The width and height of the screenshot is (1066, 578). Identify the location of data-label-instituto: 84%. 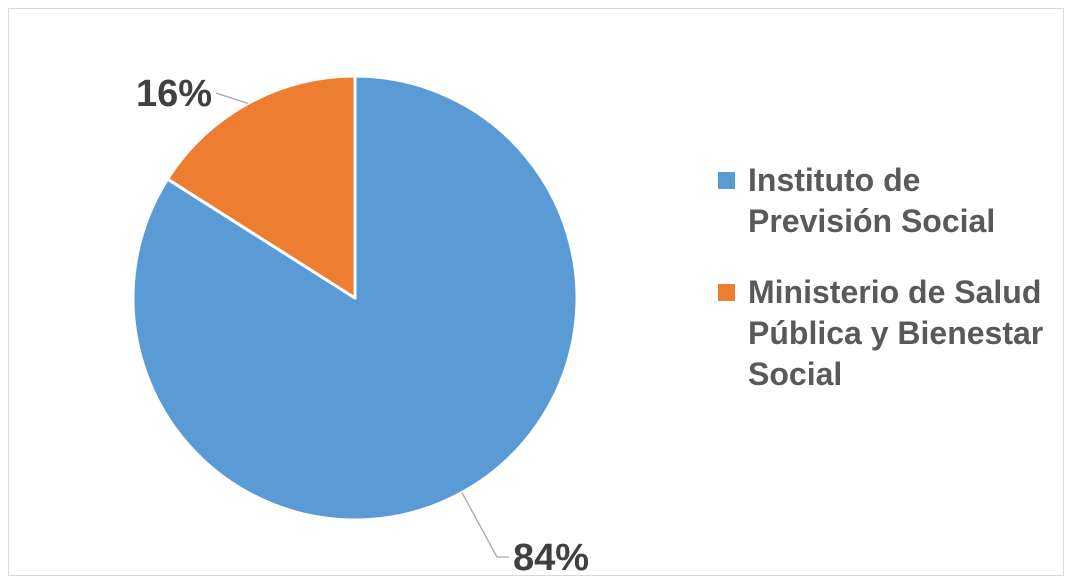
(551, 557).